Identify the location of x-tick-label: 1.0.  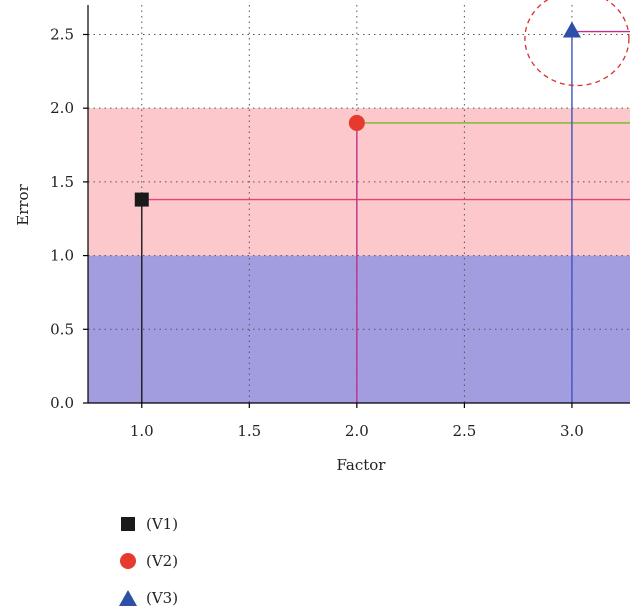
(142, 431).